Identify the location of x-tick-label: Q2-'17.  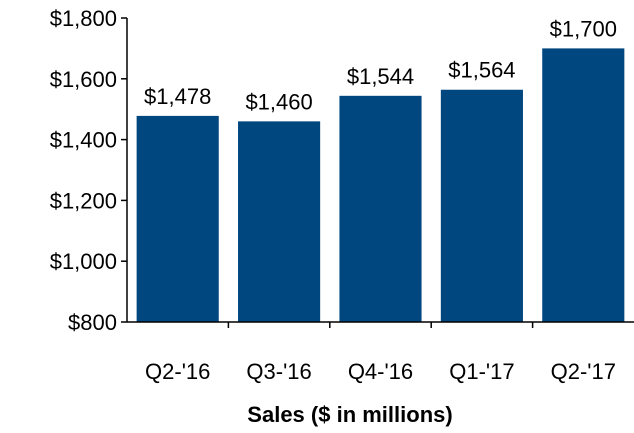
(583, 371).